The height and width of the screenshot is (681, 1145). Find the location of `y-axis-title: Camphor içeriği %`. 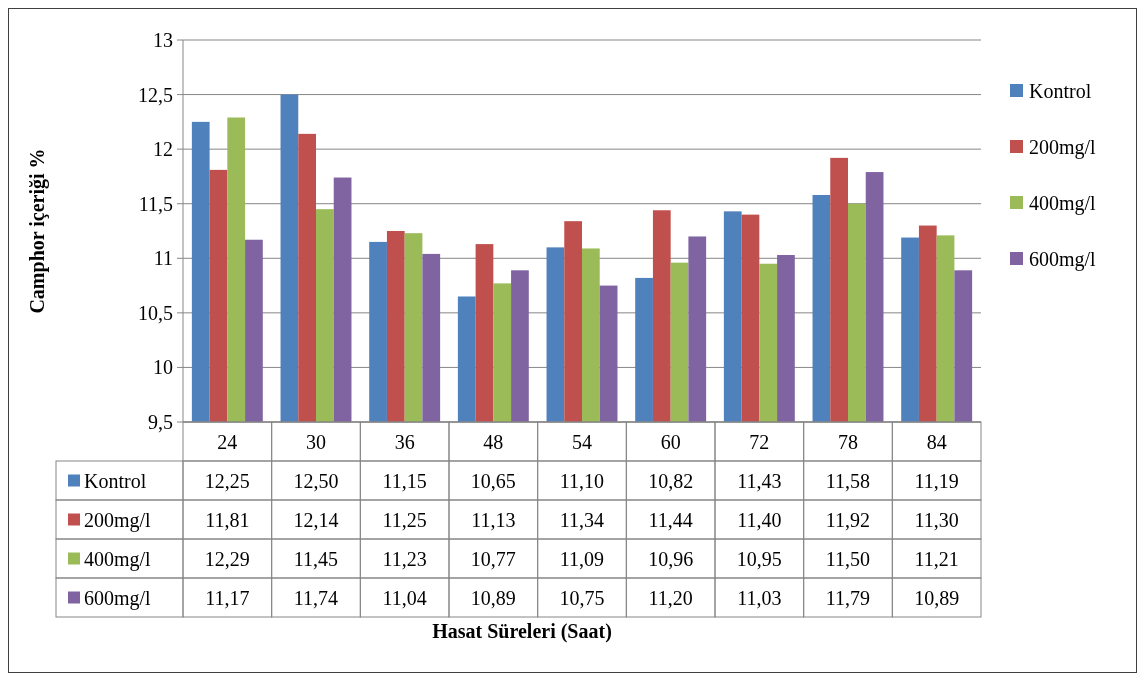

y-axis-title: Camphor içeriği % is located at coordinates (37, 231).